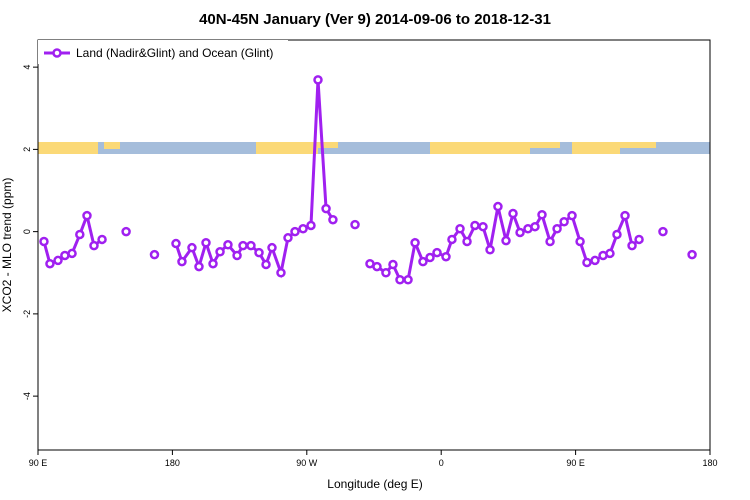 This screenshot has width=750, height=500. Describe the element at coordinates (27, 67) in the screenshot. I see `y-tick-label: 4` at that location.